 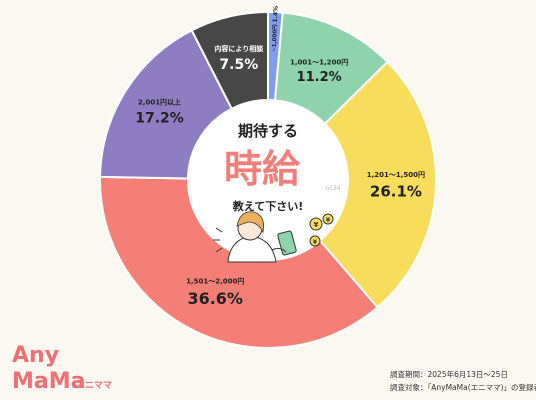 I want to click on slice-label: 内容により相談 7.5%, so click(x=239, y=58).